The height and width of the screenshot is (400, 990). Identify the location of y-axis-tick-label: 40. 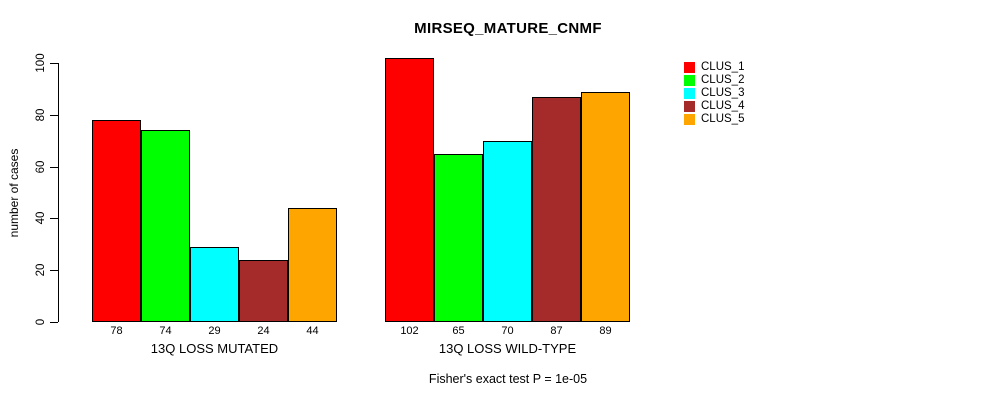
(41, 218).